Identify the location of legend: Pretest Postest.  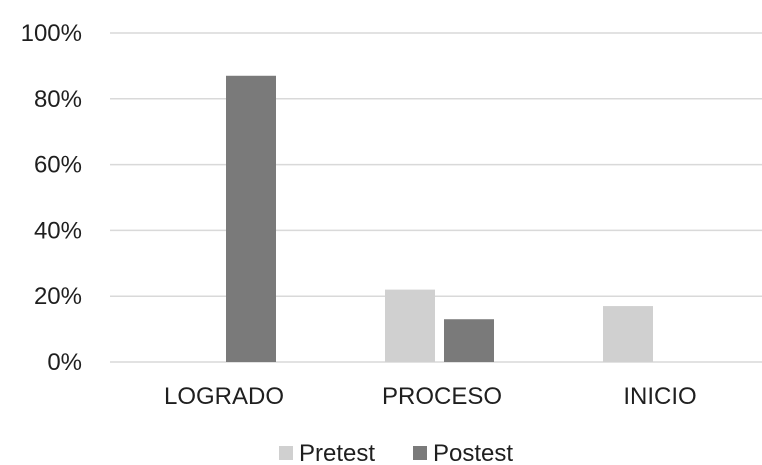
(396, 452).